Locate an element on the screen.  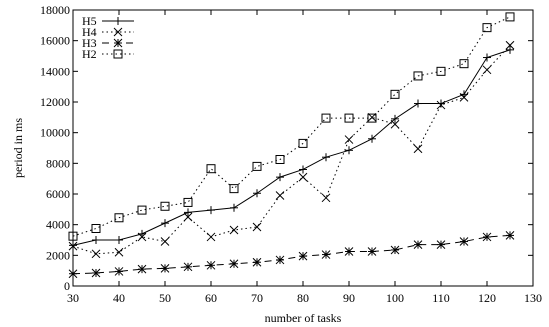
y-tick-label: 12000 is located at coordinates (55, 102).